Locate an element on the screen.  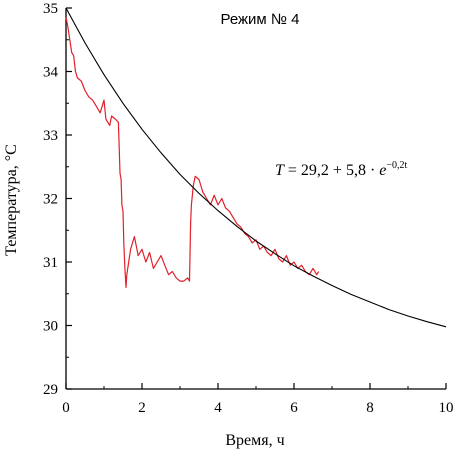
y-tick-label: 33 is located at coordinates (50, 136).